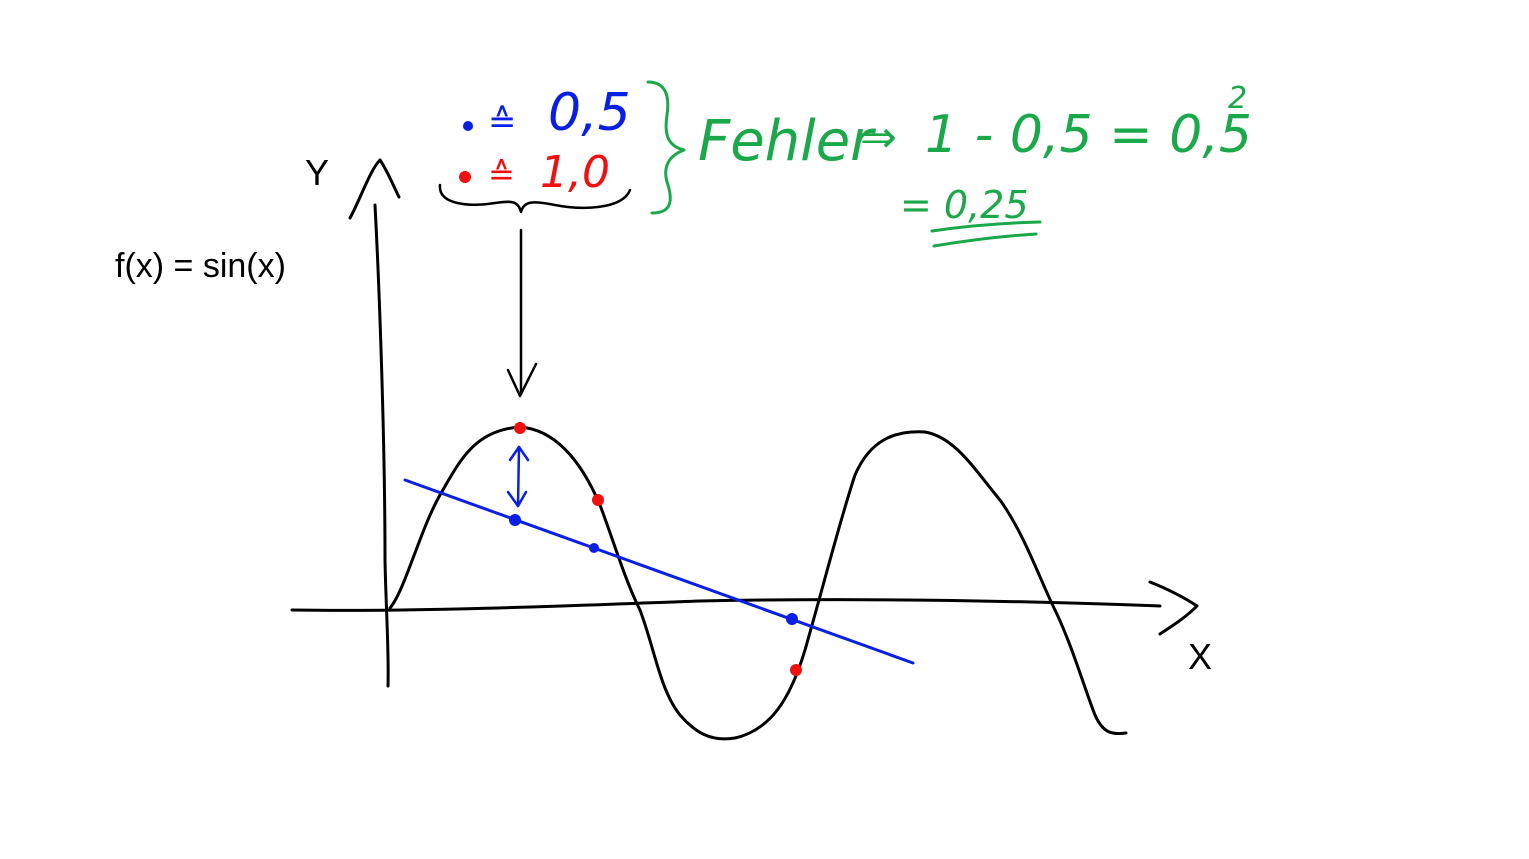 The width and height of the screenshot is (1529, 859). I want to click on blue-legend-value: 0,5, so click(589, 113).